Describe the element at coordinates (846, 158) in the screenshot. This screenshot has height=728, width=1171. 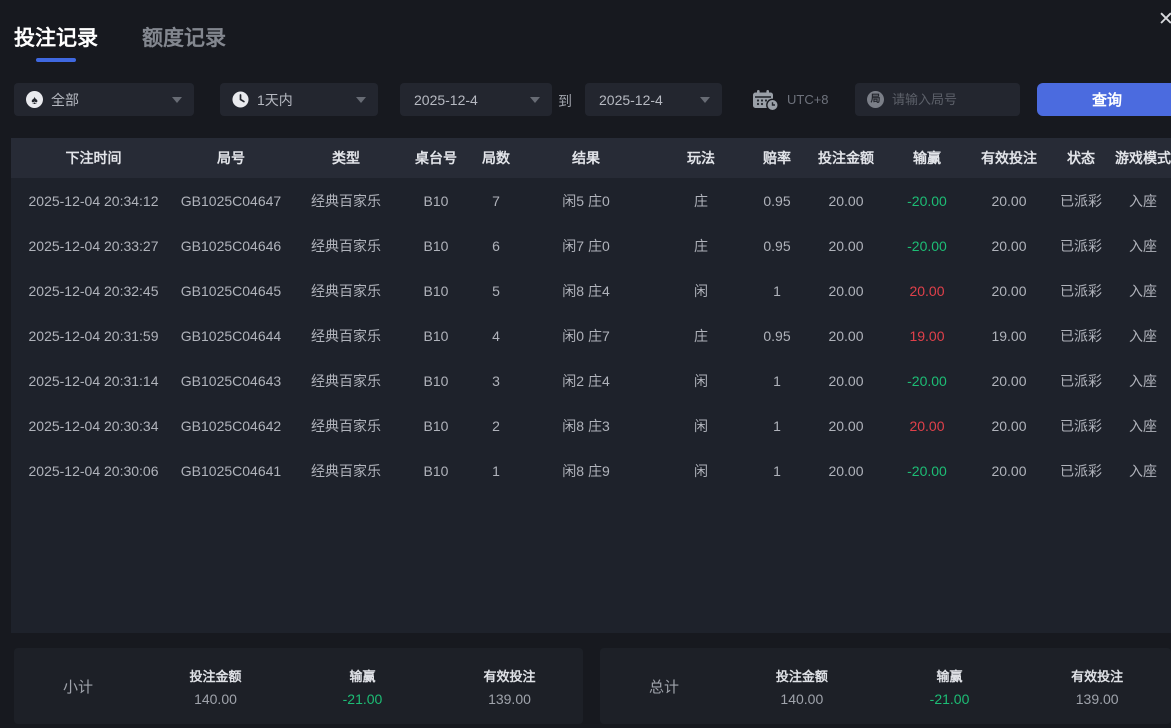
I see `column-header: 投注金额` at that location.